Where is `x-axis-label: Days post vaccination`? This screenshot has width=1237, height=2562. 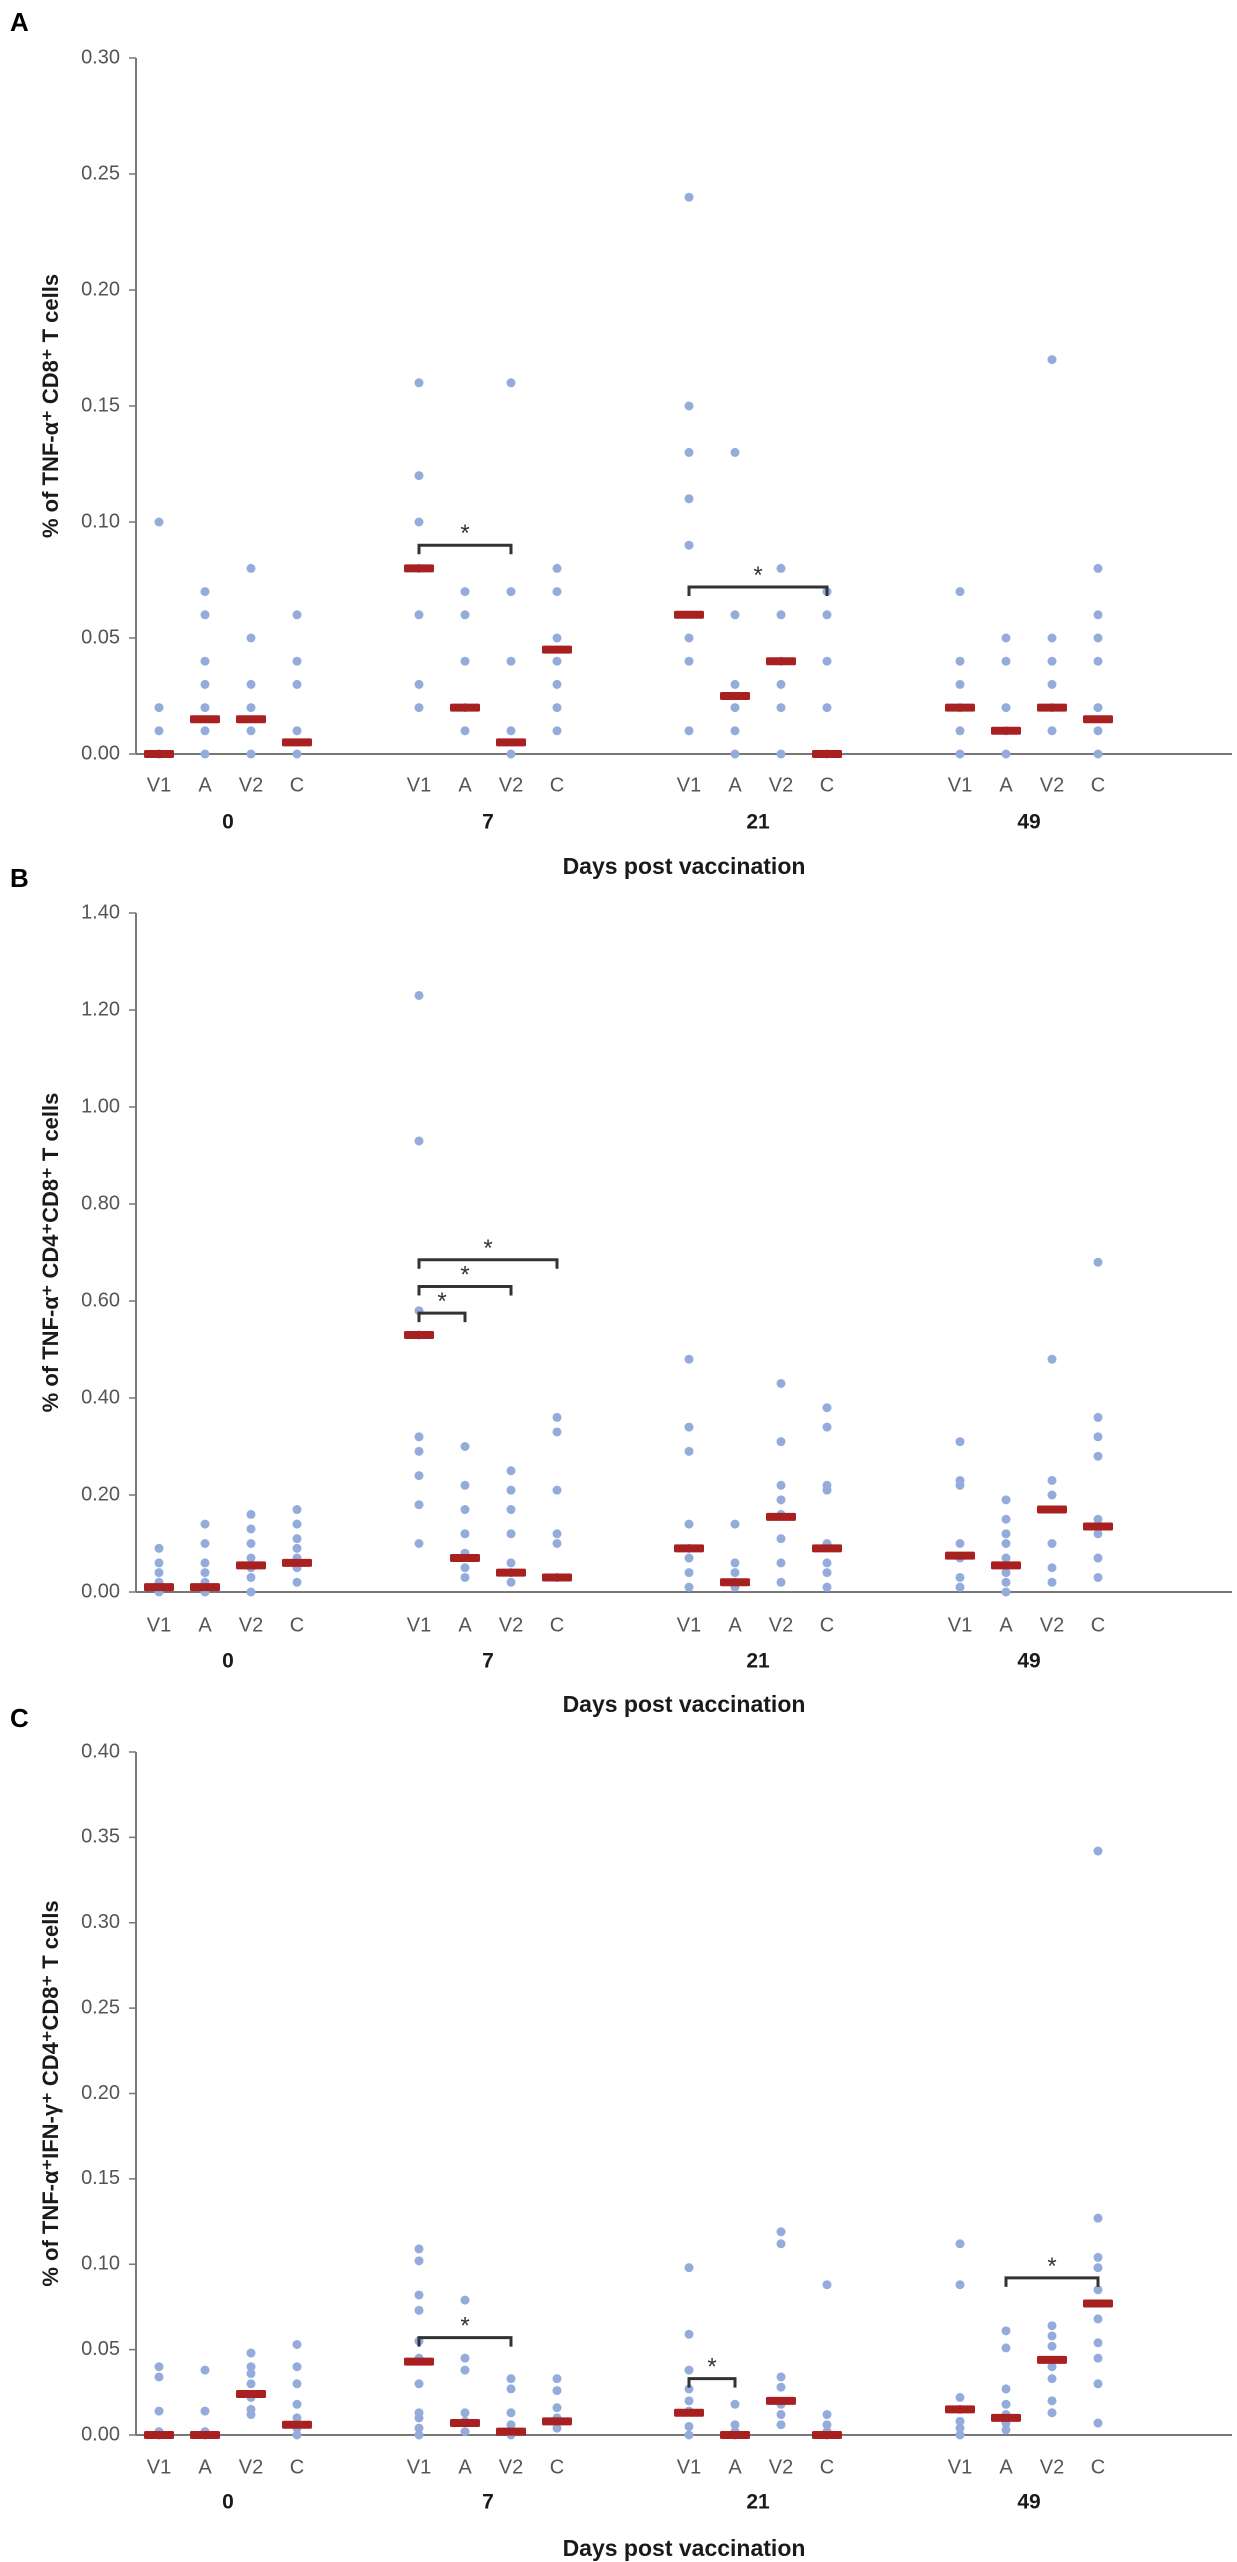
x-axis-label: Days post vaccination is located at coordinates (684, 2548).